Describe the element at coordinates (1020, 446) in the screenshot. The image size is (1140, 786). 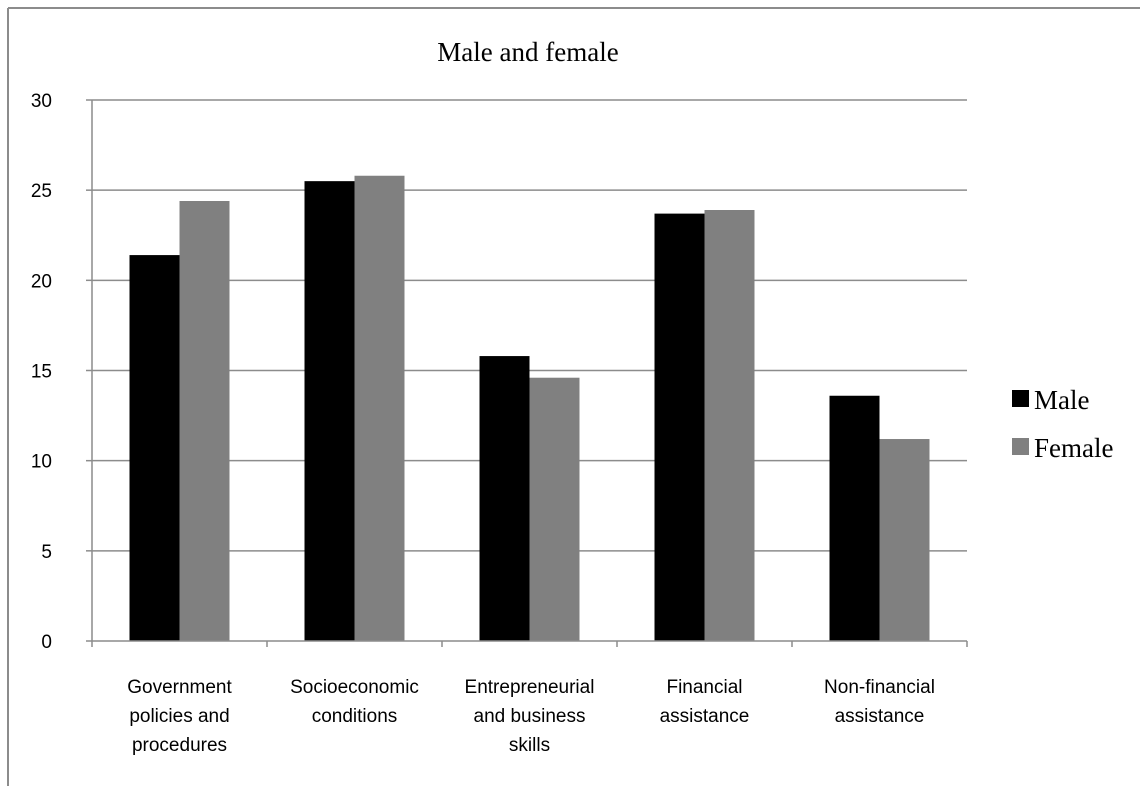
I see `legend-swatch-female` at that location.